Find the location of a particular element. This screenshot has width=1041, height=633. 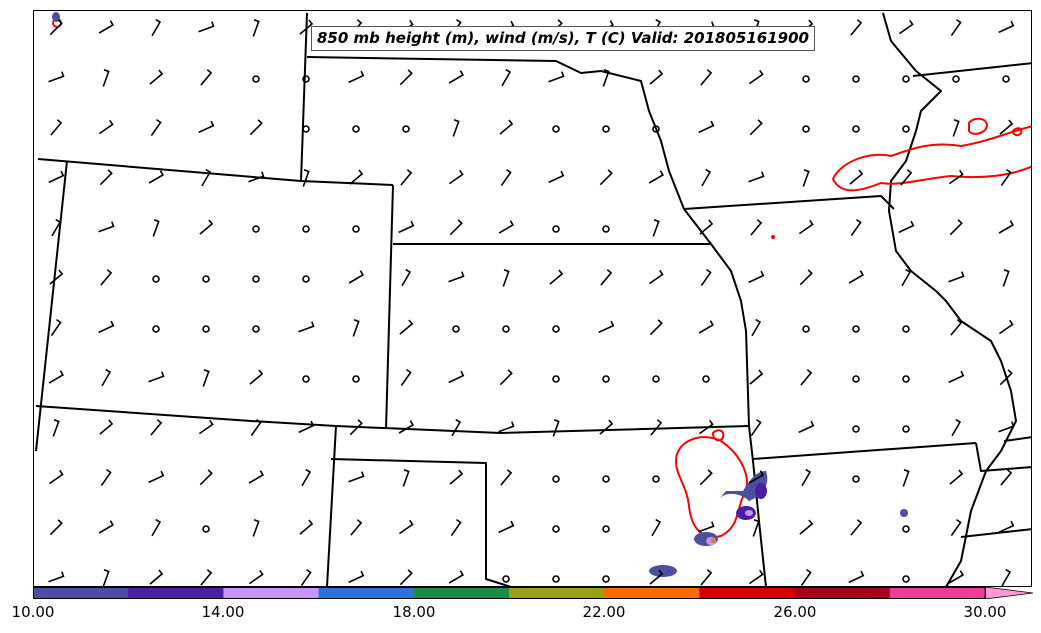

colorbar-extend-arrow is located at coordinates (1008, 593).